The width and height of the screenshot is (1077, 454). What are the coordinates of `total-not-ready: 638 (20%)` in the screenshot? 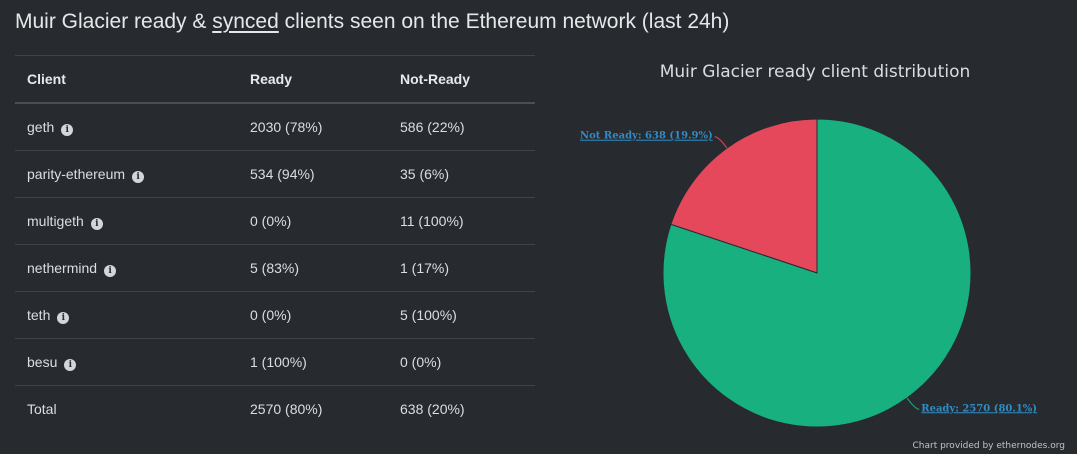 It's located at (432, 409).